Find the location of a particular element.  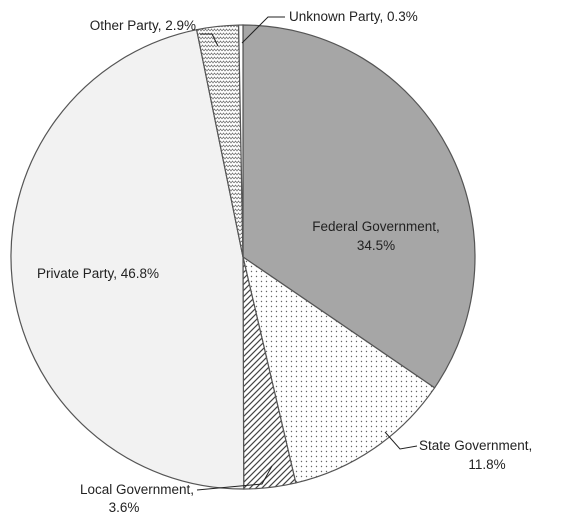

leader-other-party is located at coordinates (209, 40).